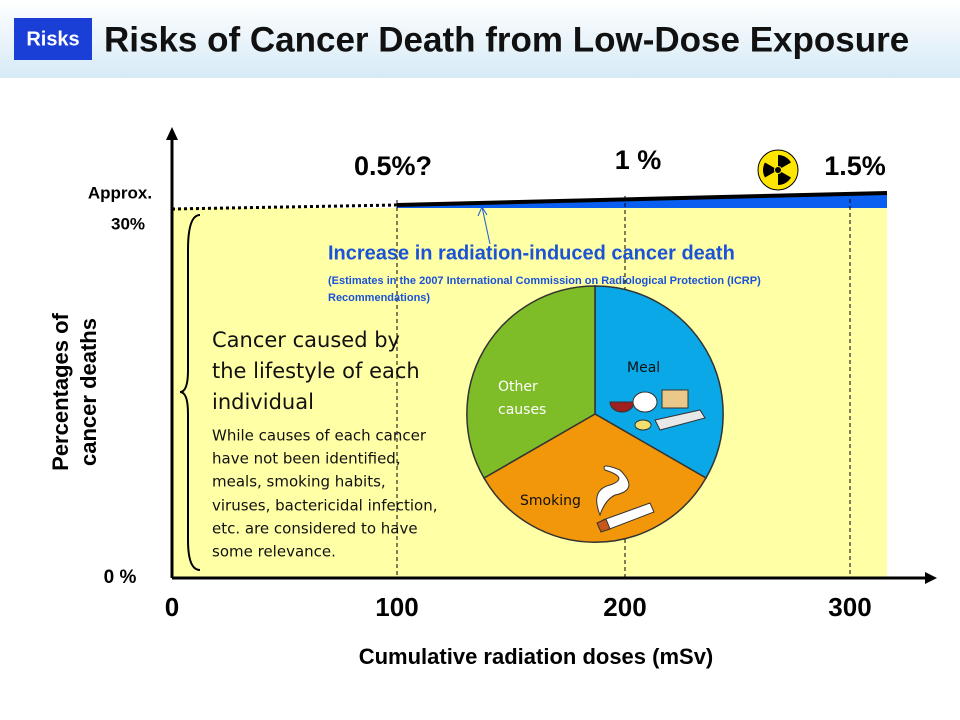 This screenshot has height=720, width=960. What do you see at coordinates (379, 298) in the screenshot?
I see `increase-note: Recommendations)` at bounding box center [379, 298].